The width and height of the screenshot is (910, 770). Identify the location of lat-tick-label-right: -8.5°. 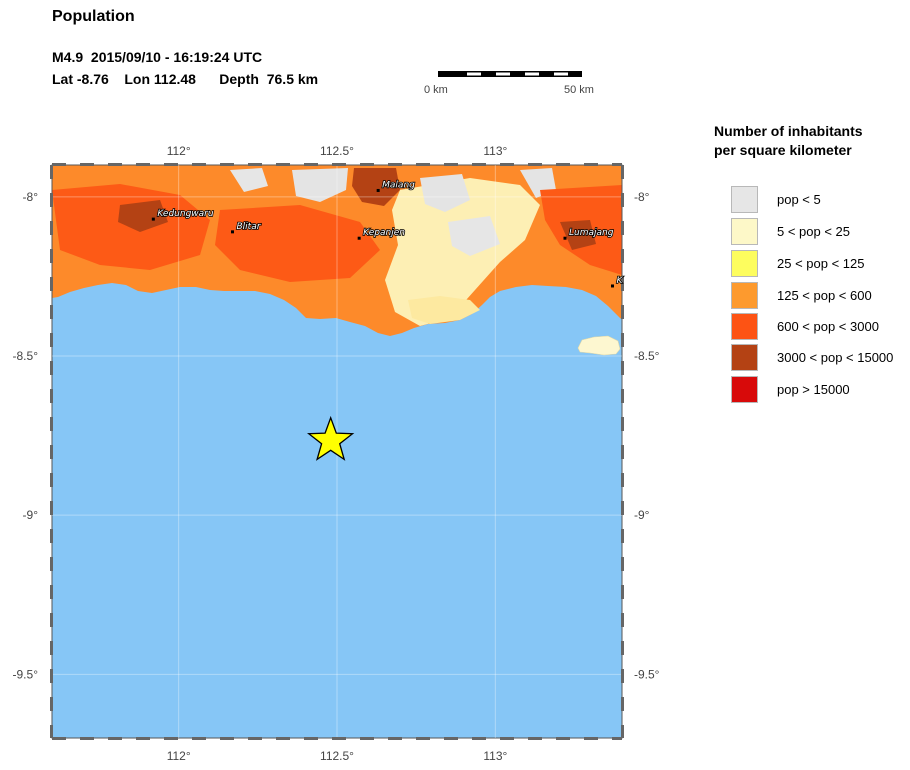
(647, 356).